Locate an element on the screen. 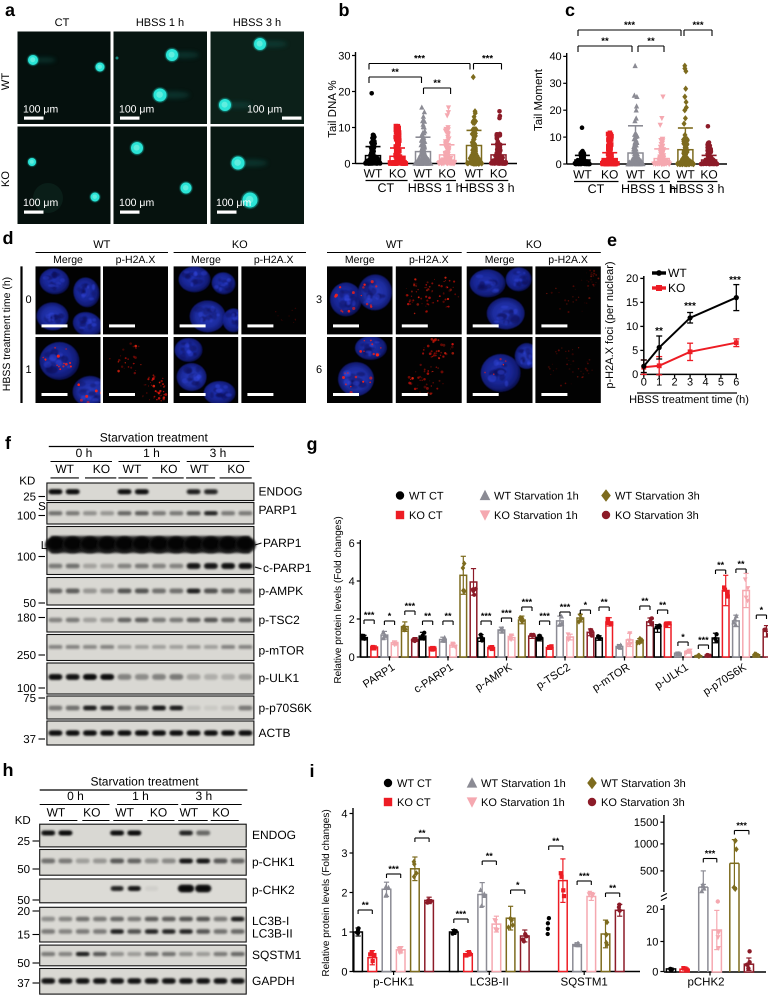 The height and width of the screenshot is (997, 768). svg-text: 75 is located at coordinates (29, 699).